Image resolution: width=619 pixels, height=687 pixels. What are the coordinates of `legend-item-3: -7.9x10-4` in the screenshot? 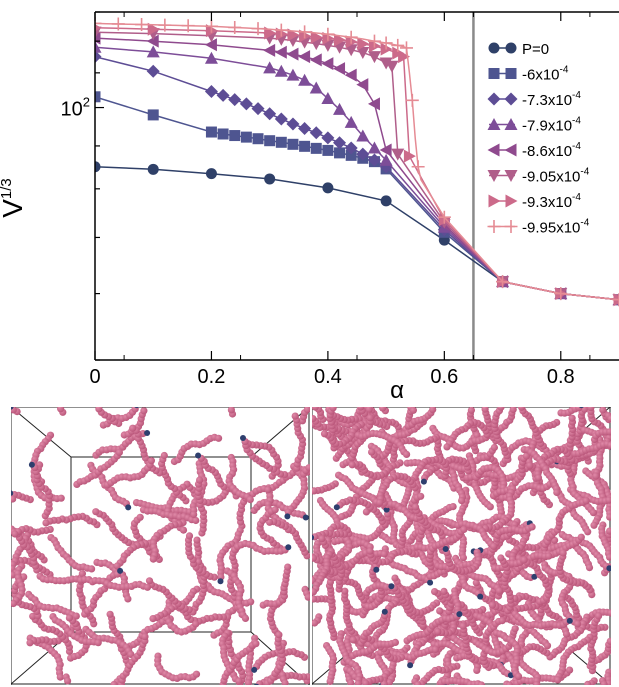 It's located at (534, 125).